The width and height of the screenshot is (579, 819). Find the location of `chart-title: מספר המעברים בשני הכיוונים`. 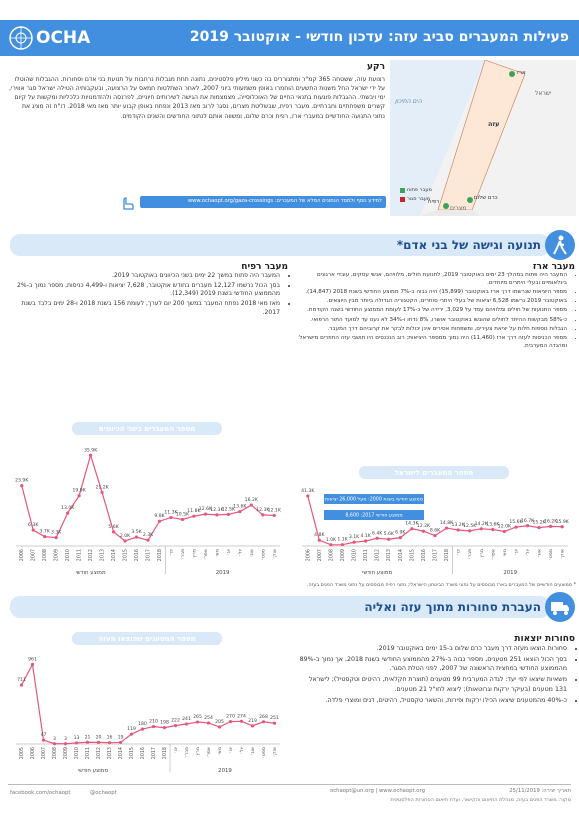

chart-title: מספר המעברים בשני הכיוונים is located at coordinates (147, 429).